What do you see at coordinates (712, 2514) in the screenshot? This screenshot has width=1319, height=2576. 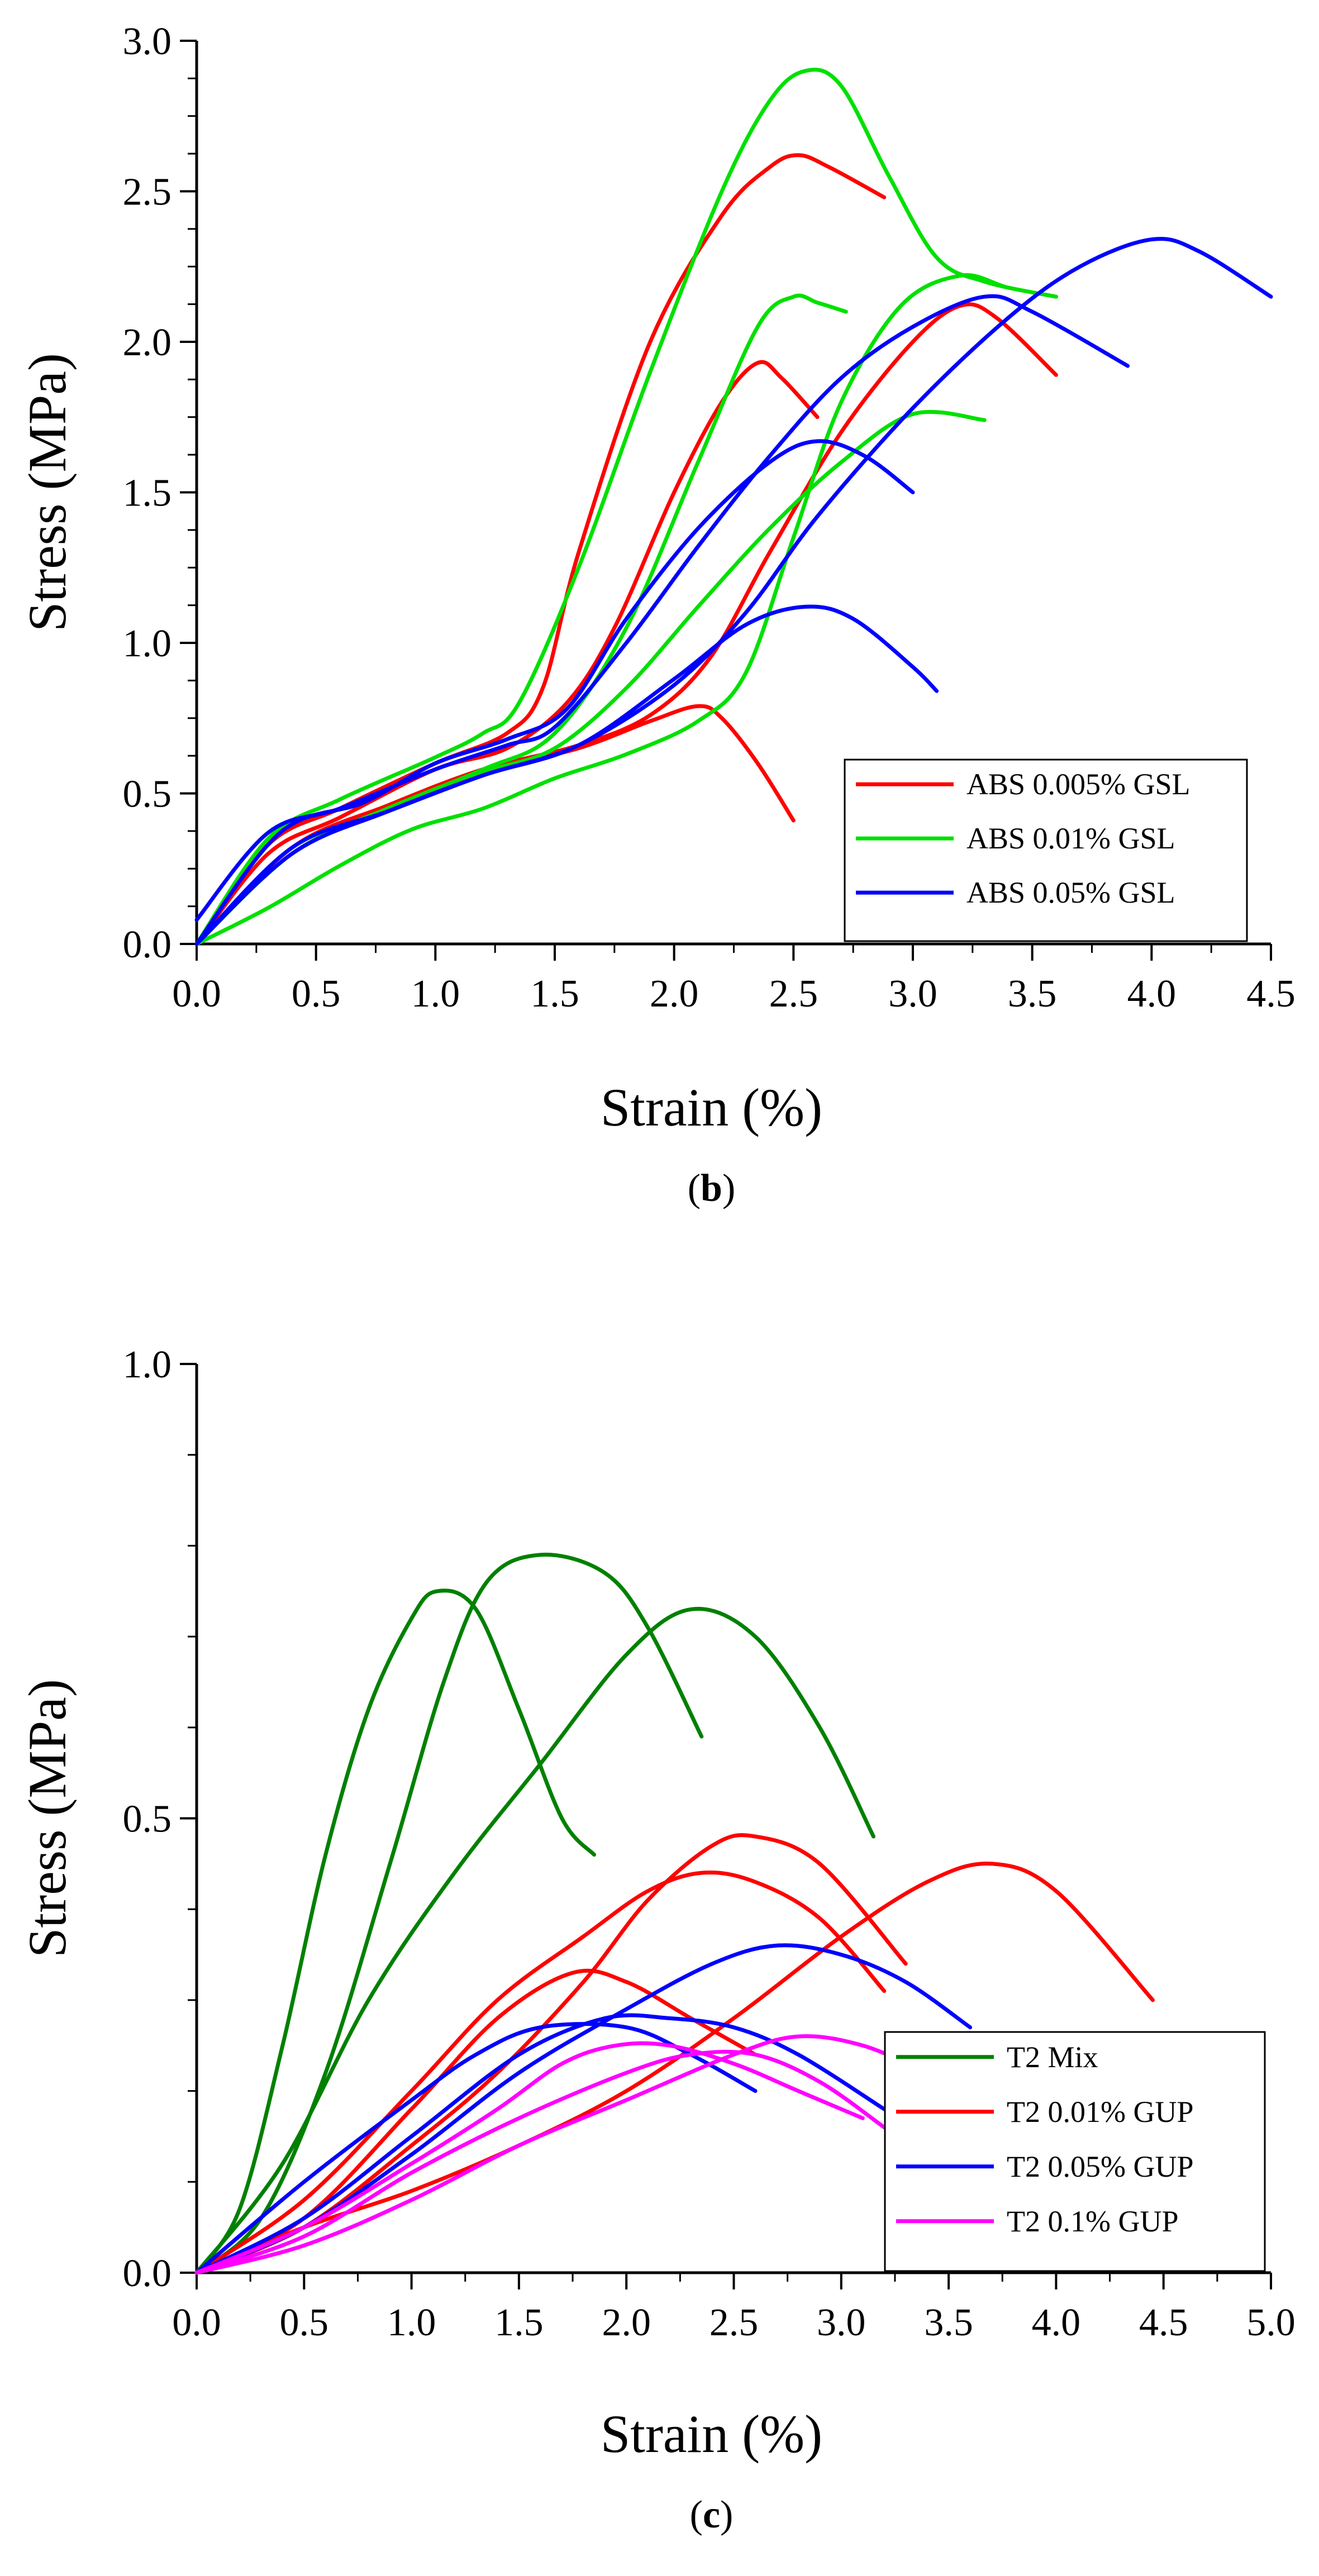 I see `panel-label: (c)` at bounding box center [712, 2514].